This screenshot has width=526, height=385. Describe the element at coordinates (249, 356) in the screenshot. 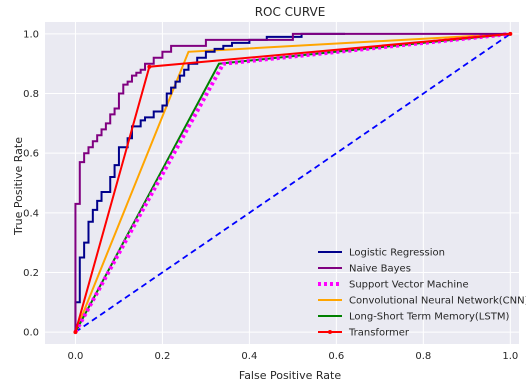

I see `x-tick-label: 0.4` at that location.